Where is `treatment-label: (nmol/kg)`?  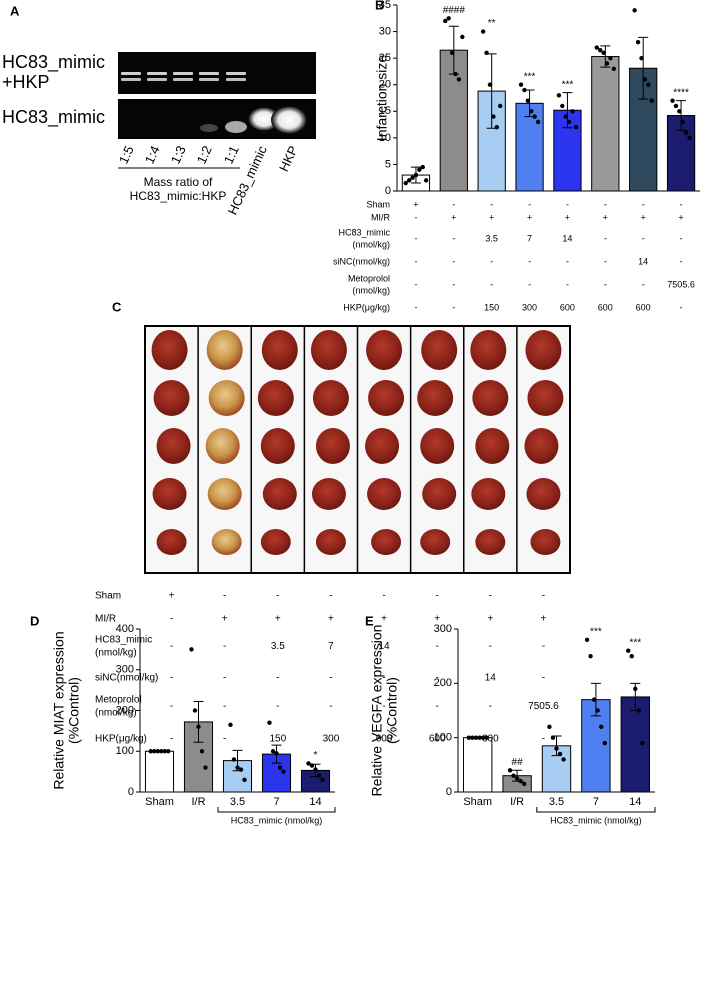
treatment-label: (nmol/kg) is located at coordinates (371, 290).